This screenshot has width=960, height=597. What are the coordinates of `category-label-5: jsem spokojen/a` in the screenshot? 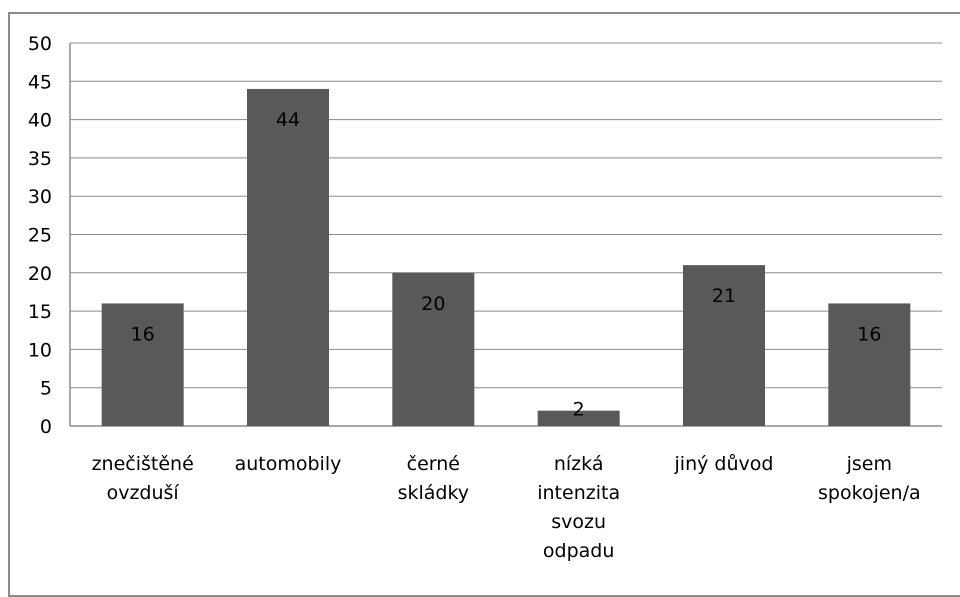 It's located at (869, 478).